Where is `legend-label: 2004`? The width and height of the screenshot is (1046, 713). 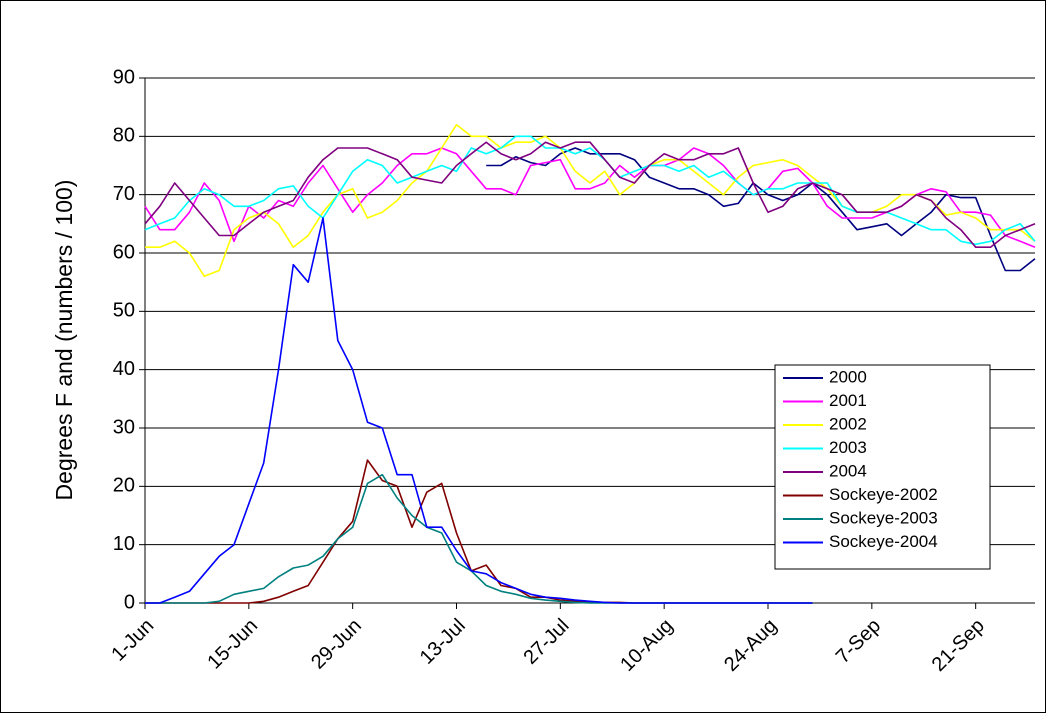
legend-label: 2004 is located at coordinates (848, 470).